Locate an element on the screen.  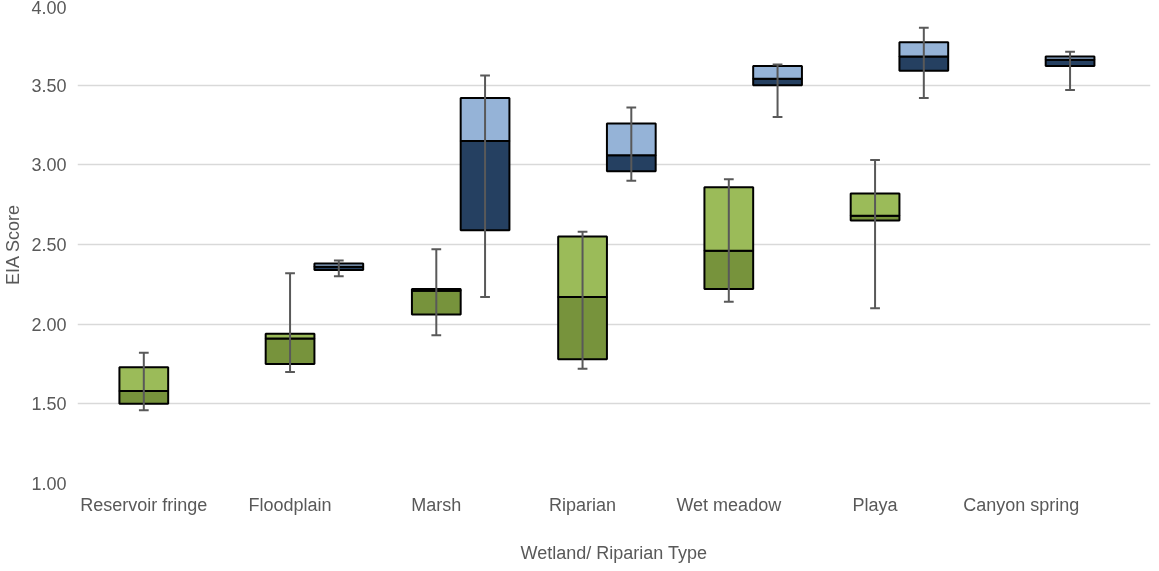
y-tick-label: 3.50 is located at coordinates (49, 85).